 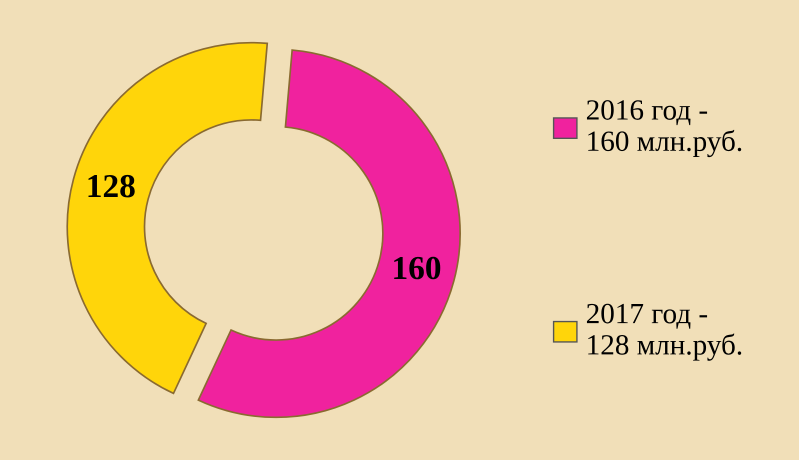 What do you see at coordinates (664, 332) in the screenshot?
I see `legend-label: 2017 год - 128 млн.руб.` at bounding box center [664, 332].